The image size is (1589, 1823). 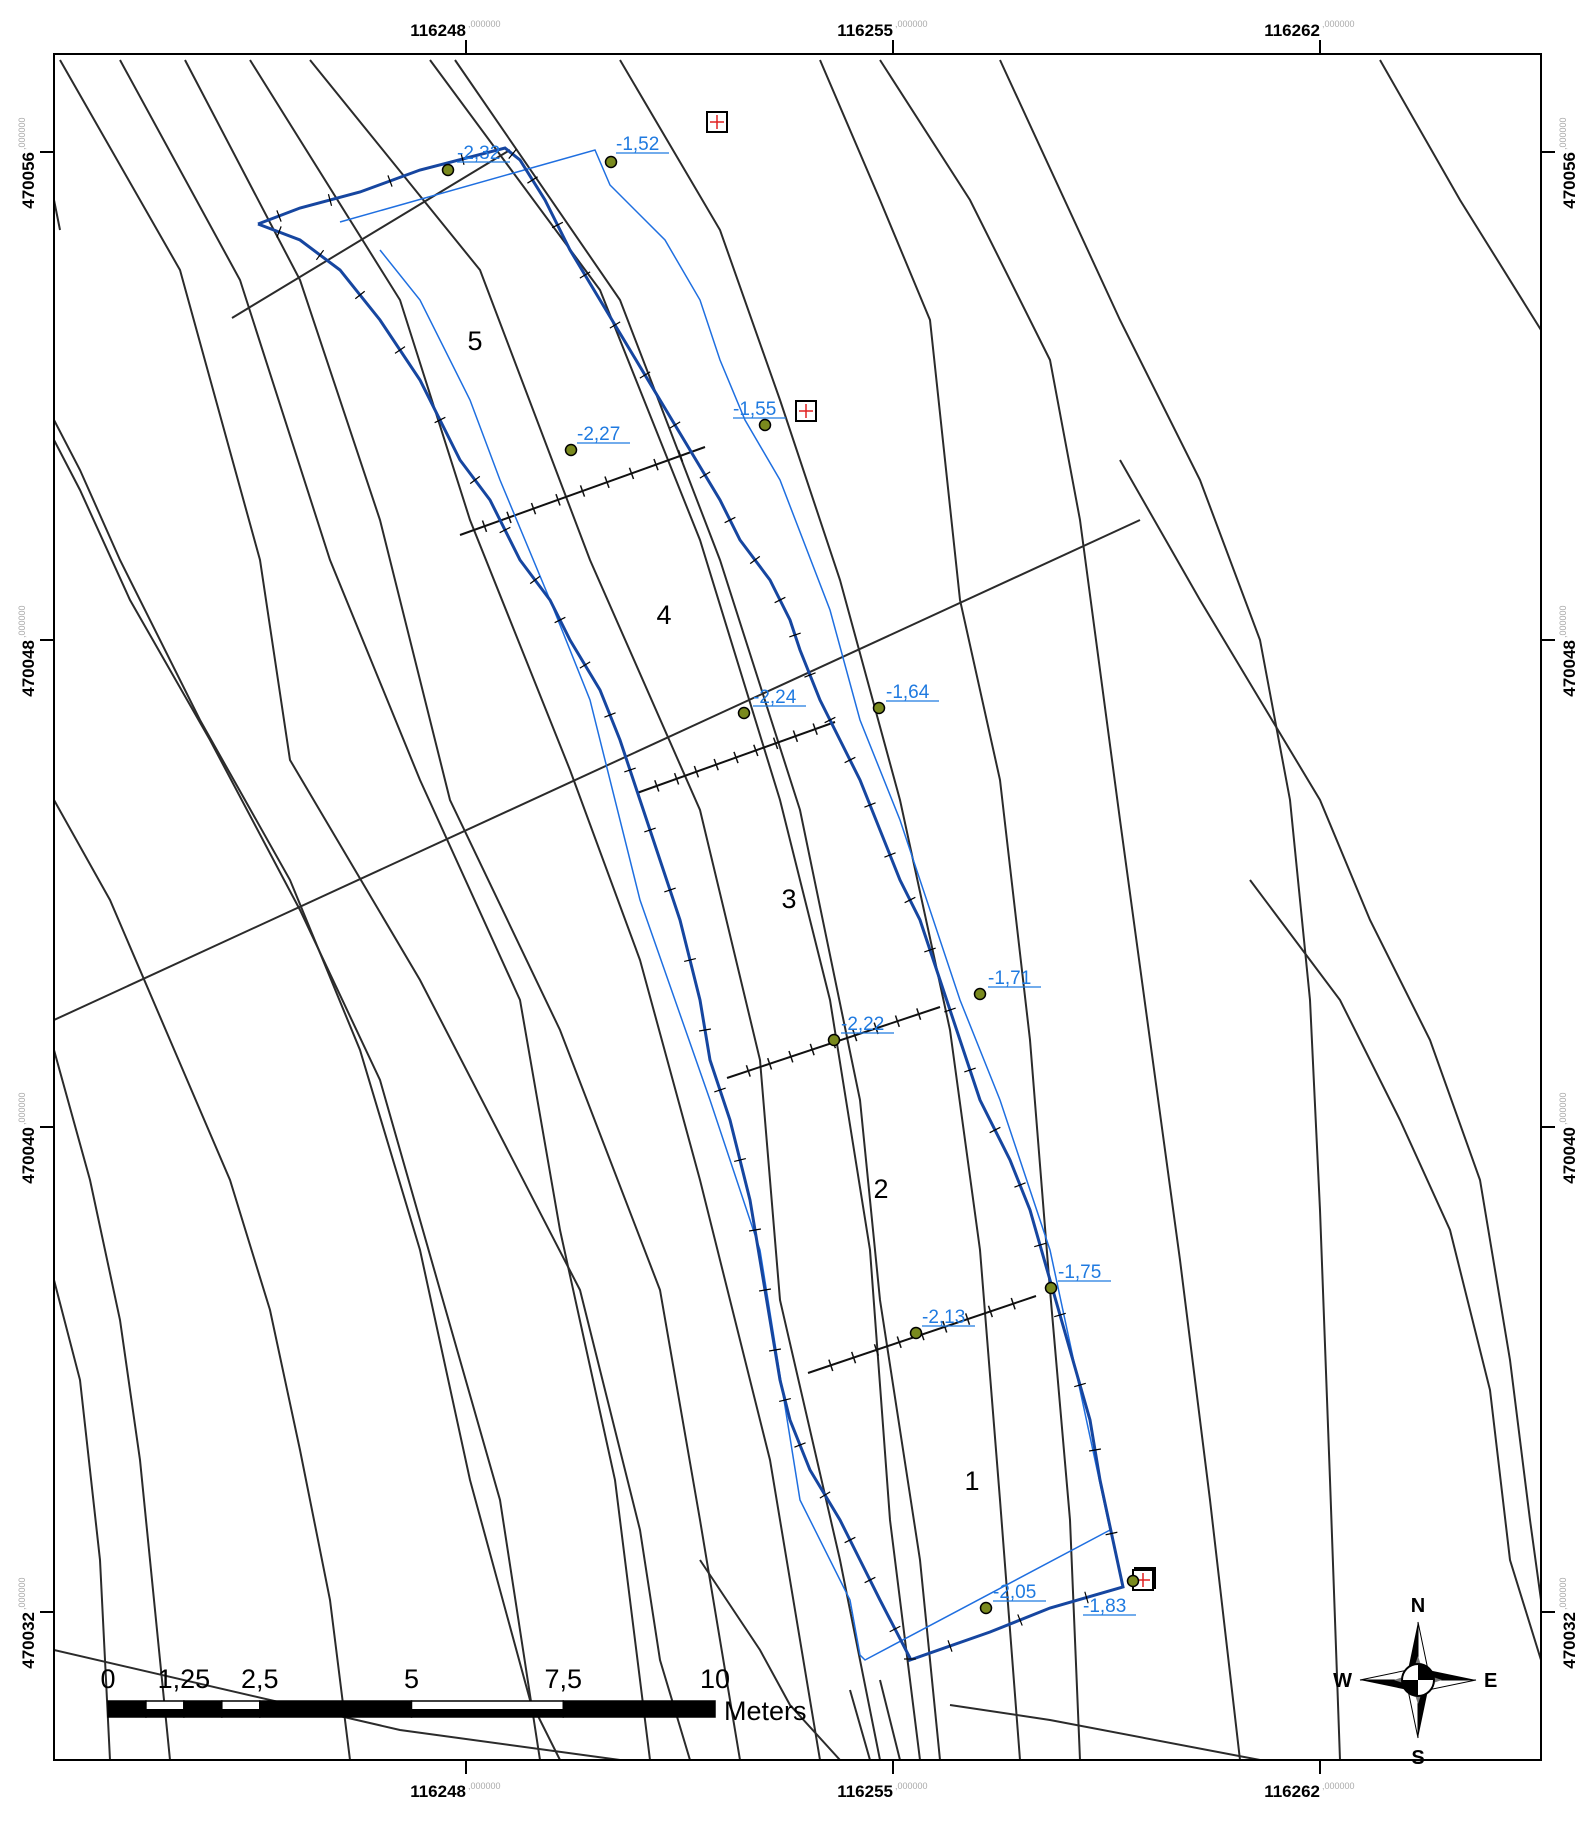 What do you see at coordinates (1415, 1682) in the screenshot?
I see `compass-rose-icon: N S E W` at bounding box center [1415, 1682].